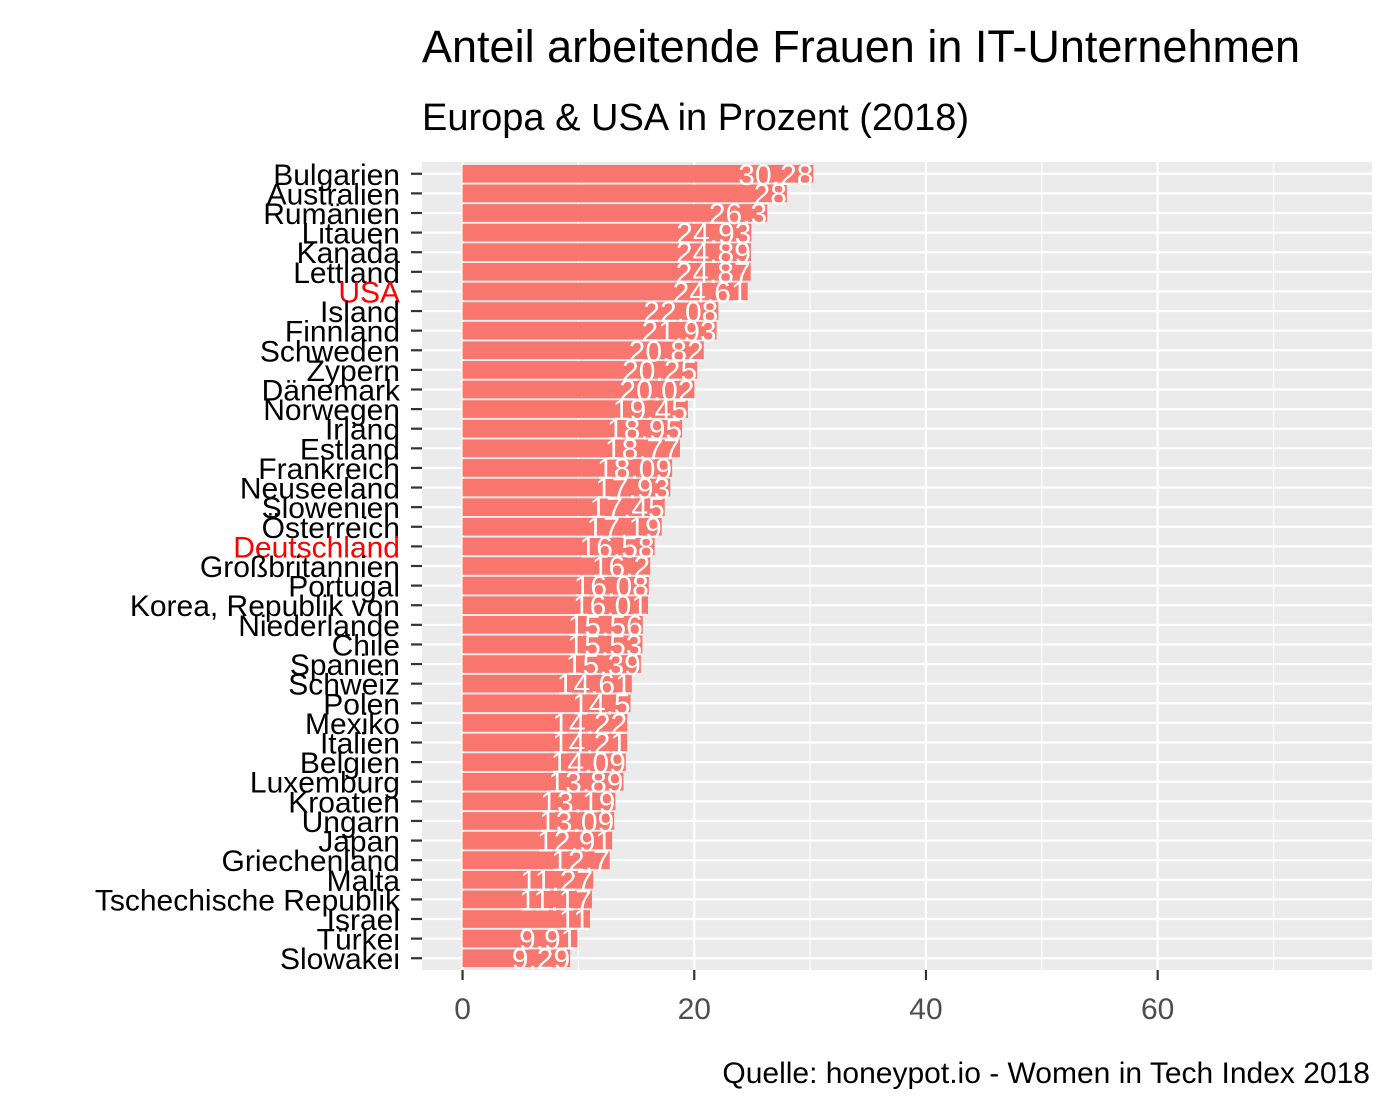 The width and height of the screenshot is (1396, 1115). Describe the element at coordinates (775, 175) in the screenshot. I see `data-label: 30.28` at that location.